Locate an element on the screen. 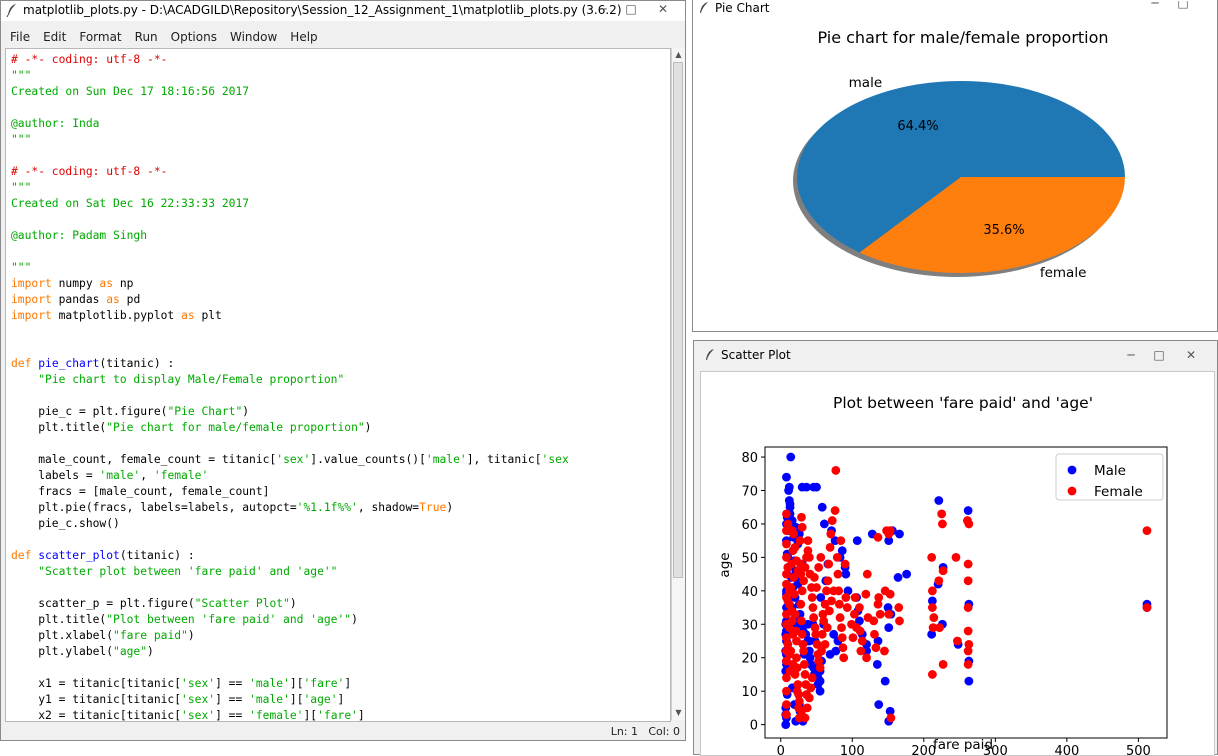 The image size is (1218, 756). code-token: y1 = titanic[titanic[ is located at coordinates (96, 699).